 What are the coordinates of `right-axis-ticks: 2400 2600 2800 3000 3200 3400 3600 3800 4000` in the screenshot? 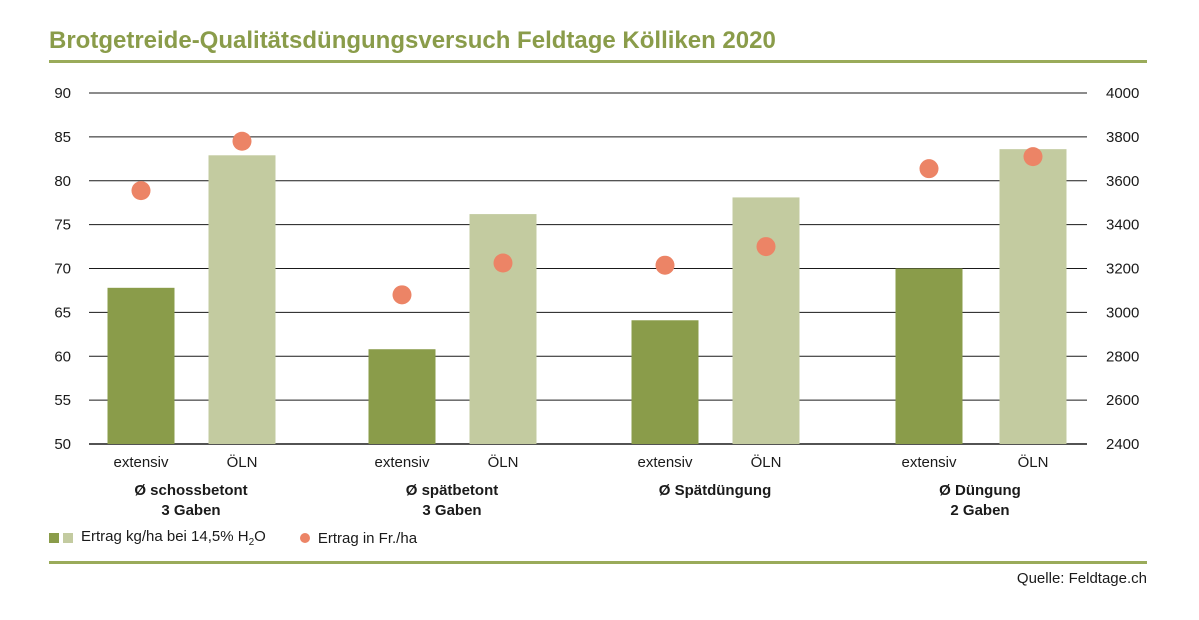 It's located at (1122, 269).